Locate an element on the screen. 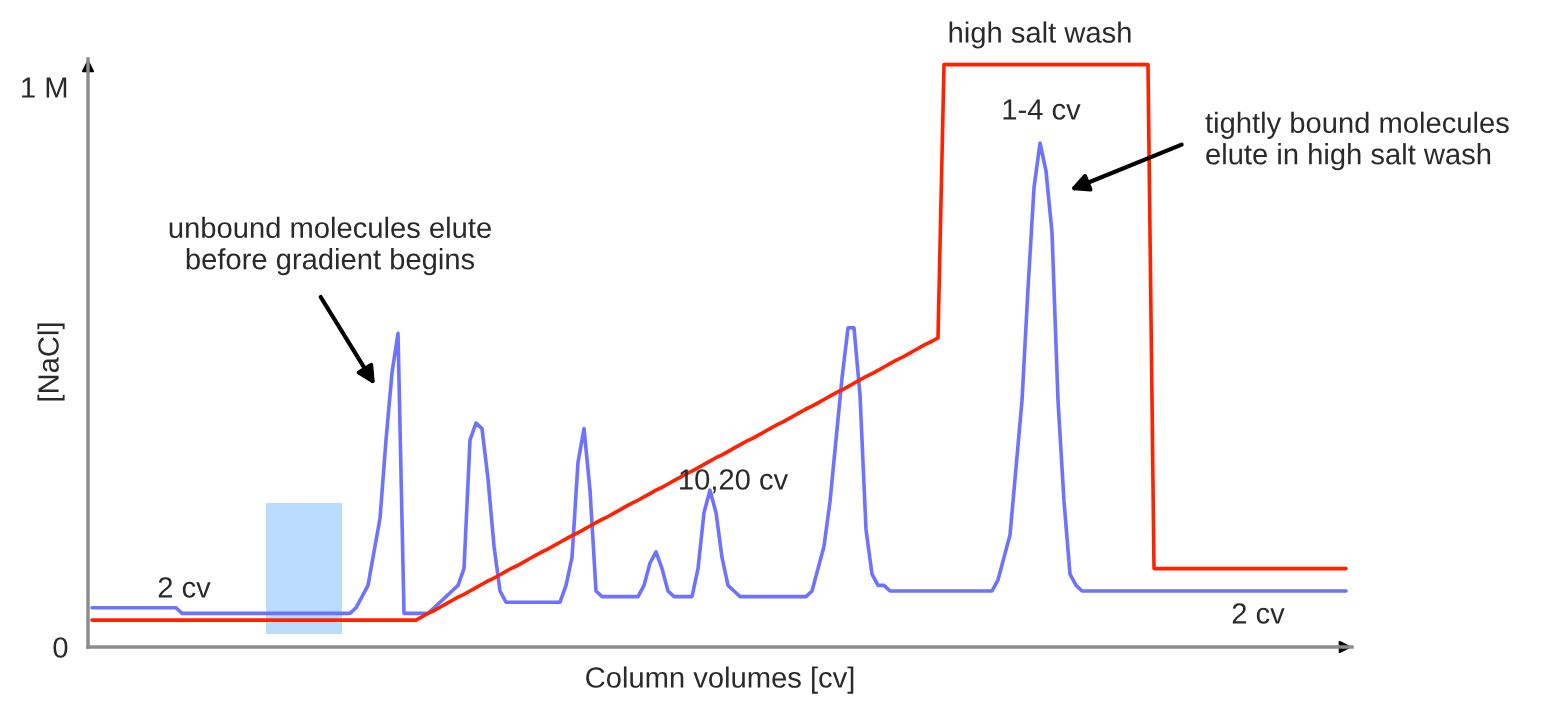  annotation: 10,20 cv is located at coordinates (734, 481).